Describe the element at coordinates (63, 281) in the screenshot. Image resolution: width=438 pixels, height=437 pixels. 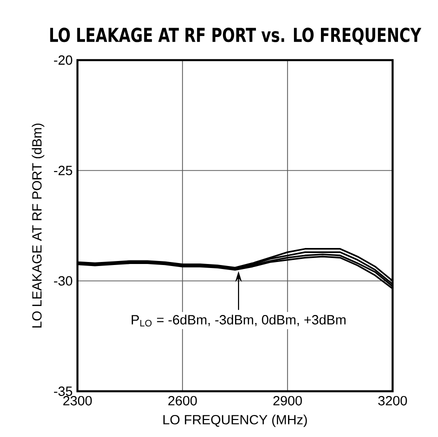
I see `y-tick-label: -30` at that location.